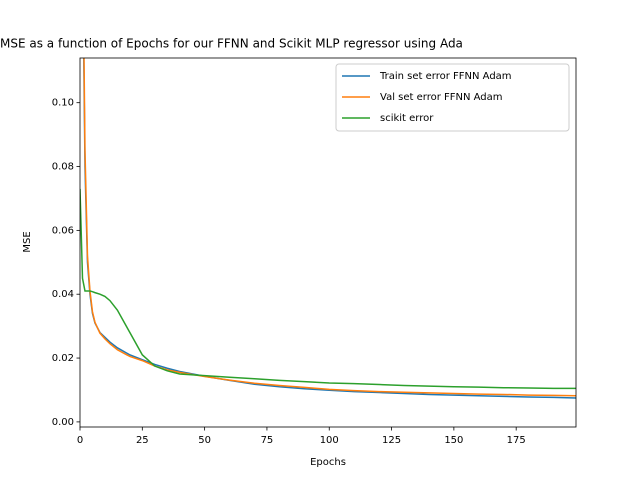  Describe the element at coordinates (80, 440) in the screenshot. I see `x-tick-label: 0` at that location.